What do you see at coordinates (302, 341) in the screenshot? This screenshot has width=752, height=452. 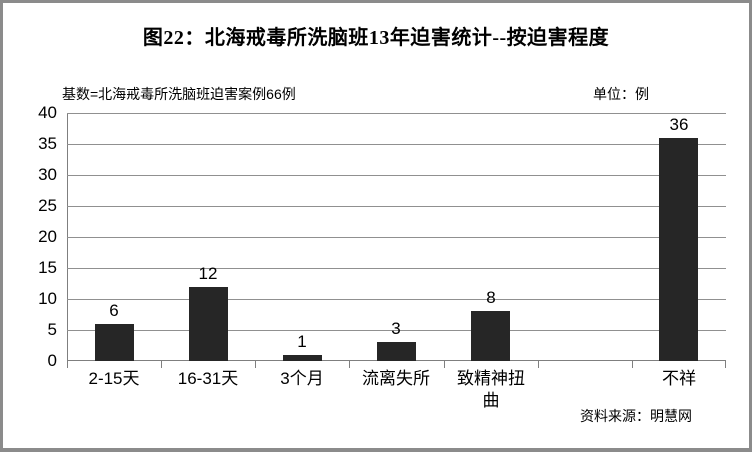 I see `bar-value-label: 1` at bounding box center [302, 341].